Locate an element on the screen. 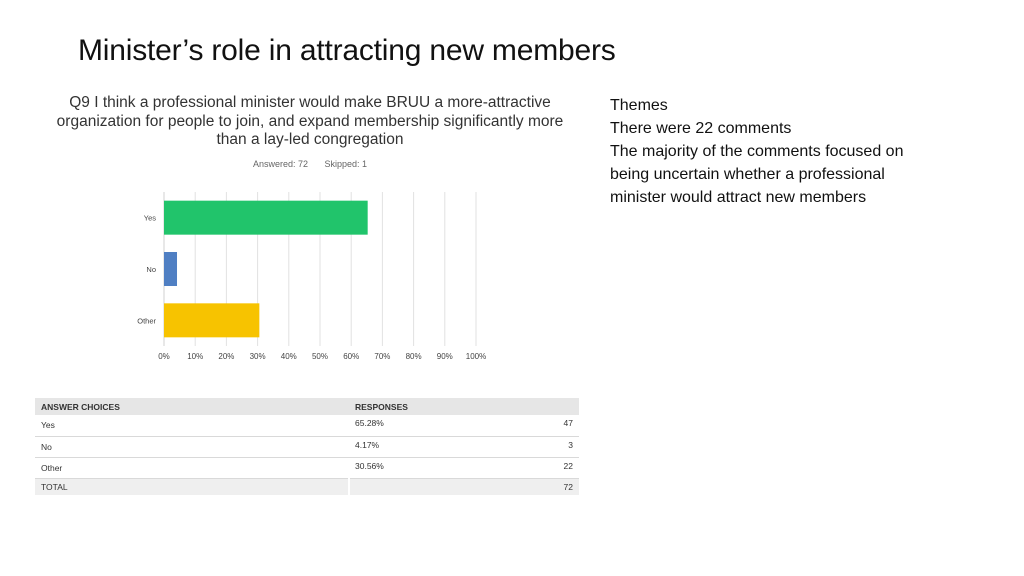  table-total-row: TOTAL 72 is located at coordinates (307, 486).